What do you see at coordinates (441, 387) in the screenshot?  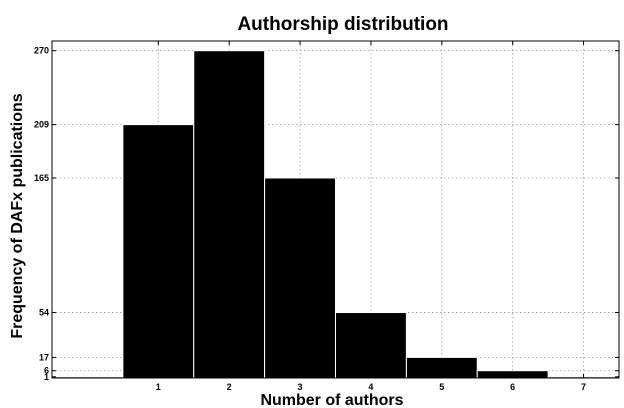 I see `x-tick-label: 5` at bounding box center [441, 387].